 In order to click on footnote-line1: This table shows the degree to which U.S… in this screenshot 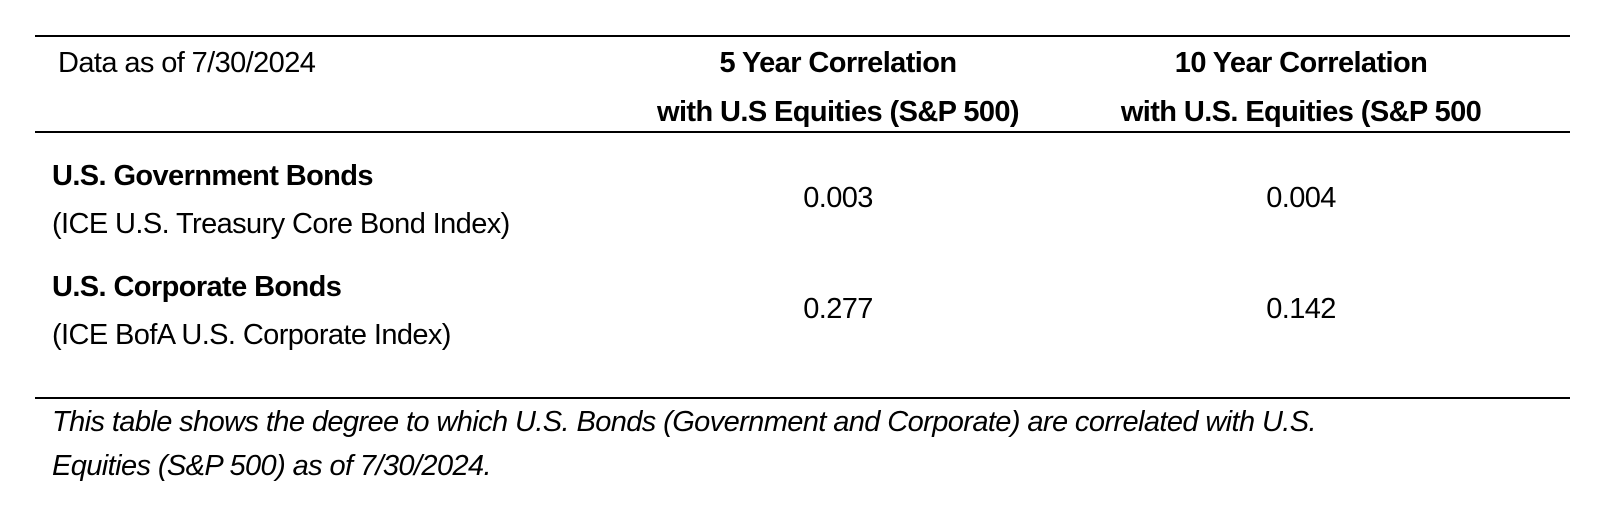, I will do `click(684, 422)`.